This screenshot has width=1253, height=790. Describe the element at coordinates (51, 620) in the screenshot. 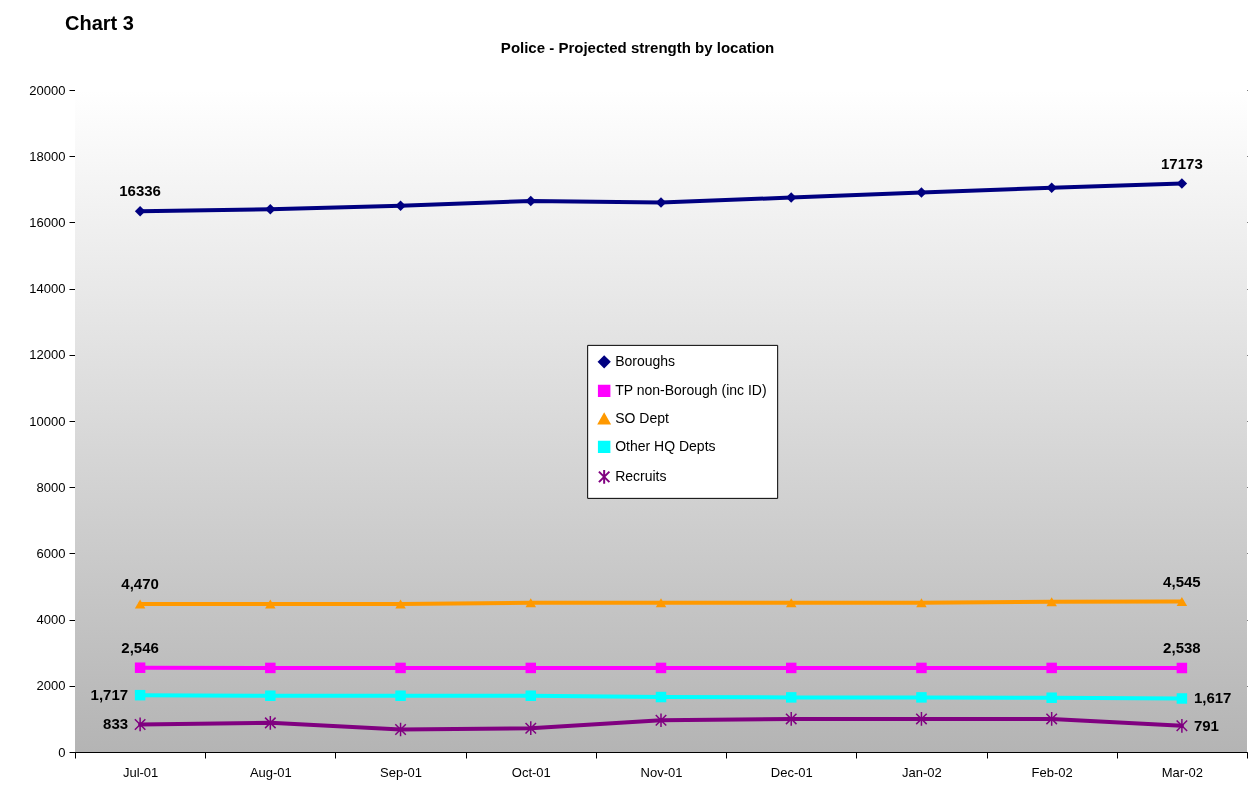

I see `y-tick-label: 4000` at that location.